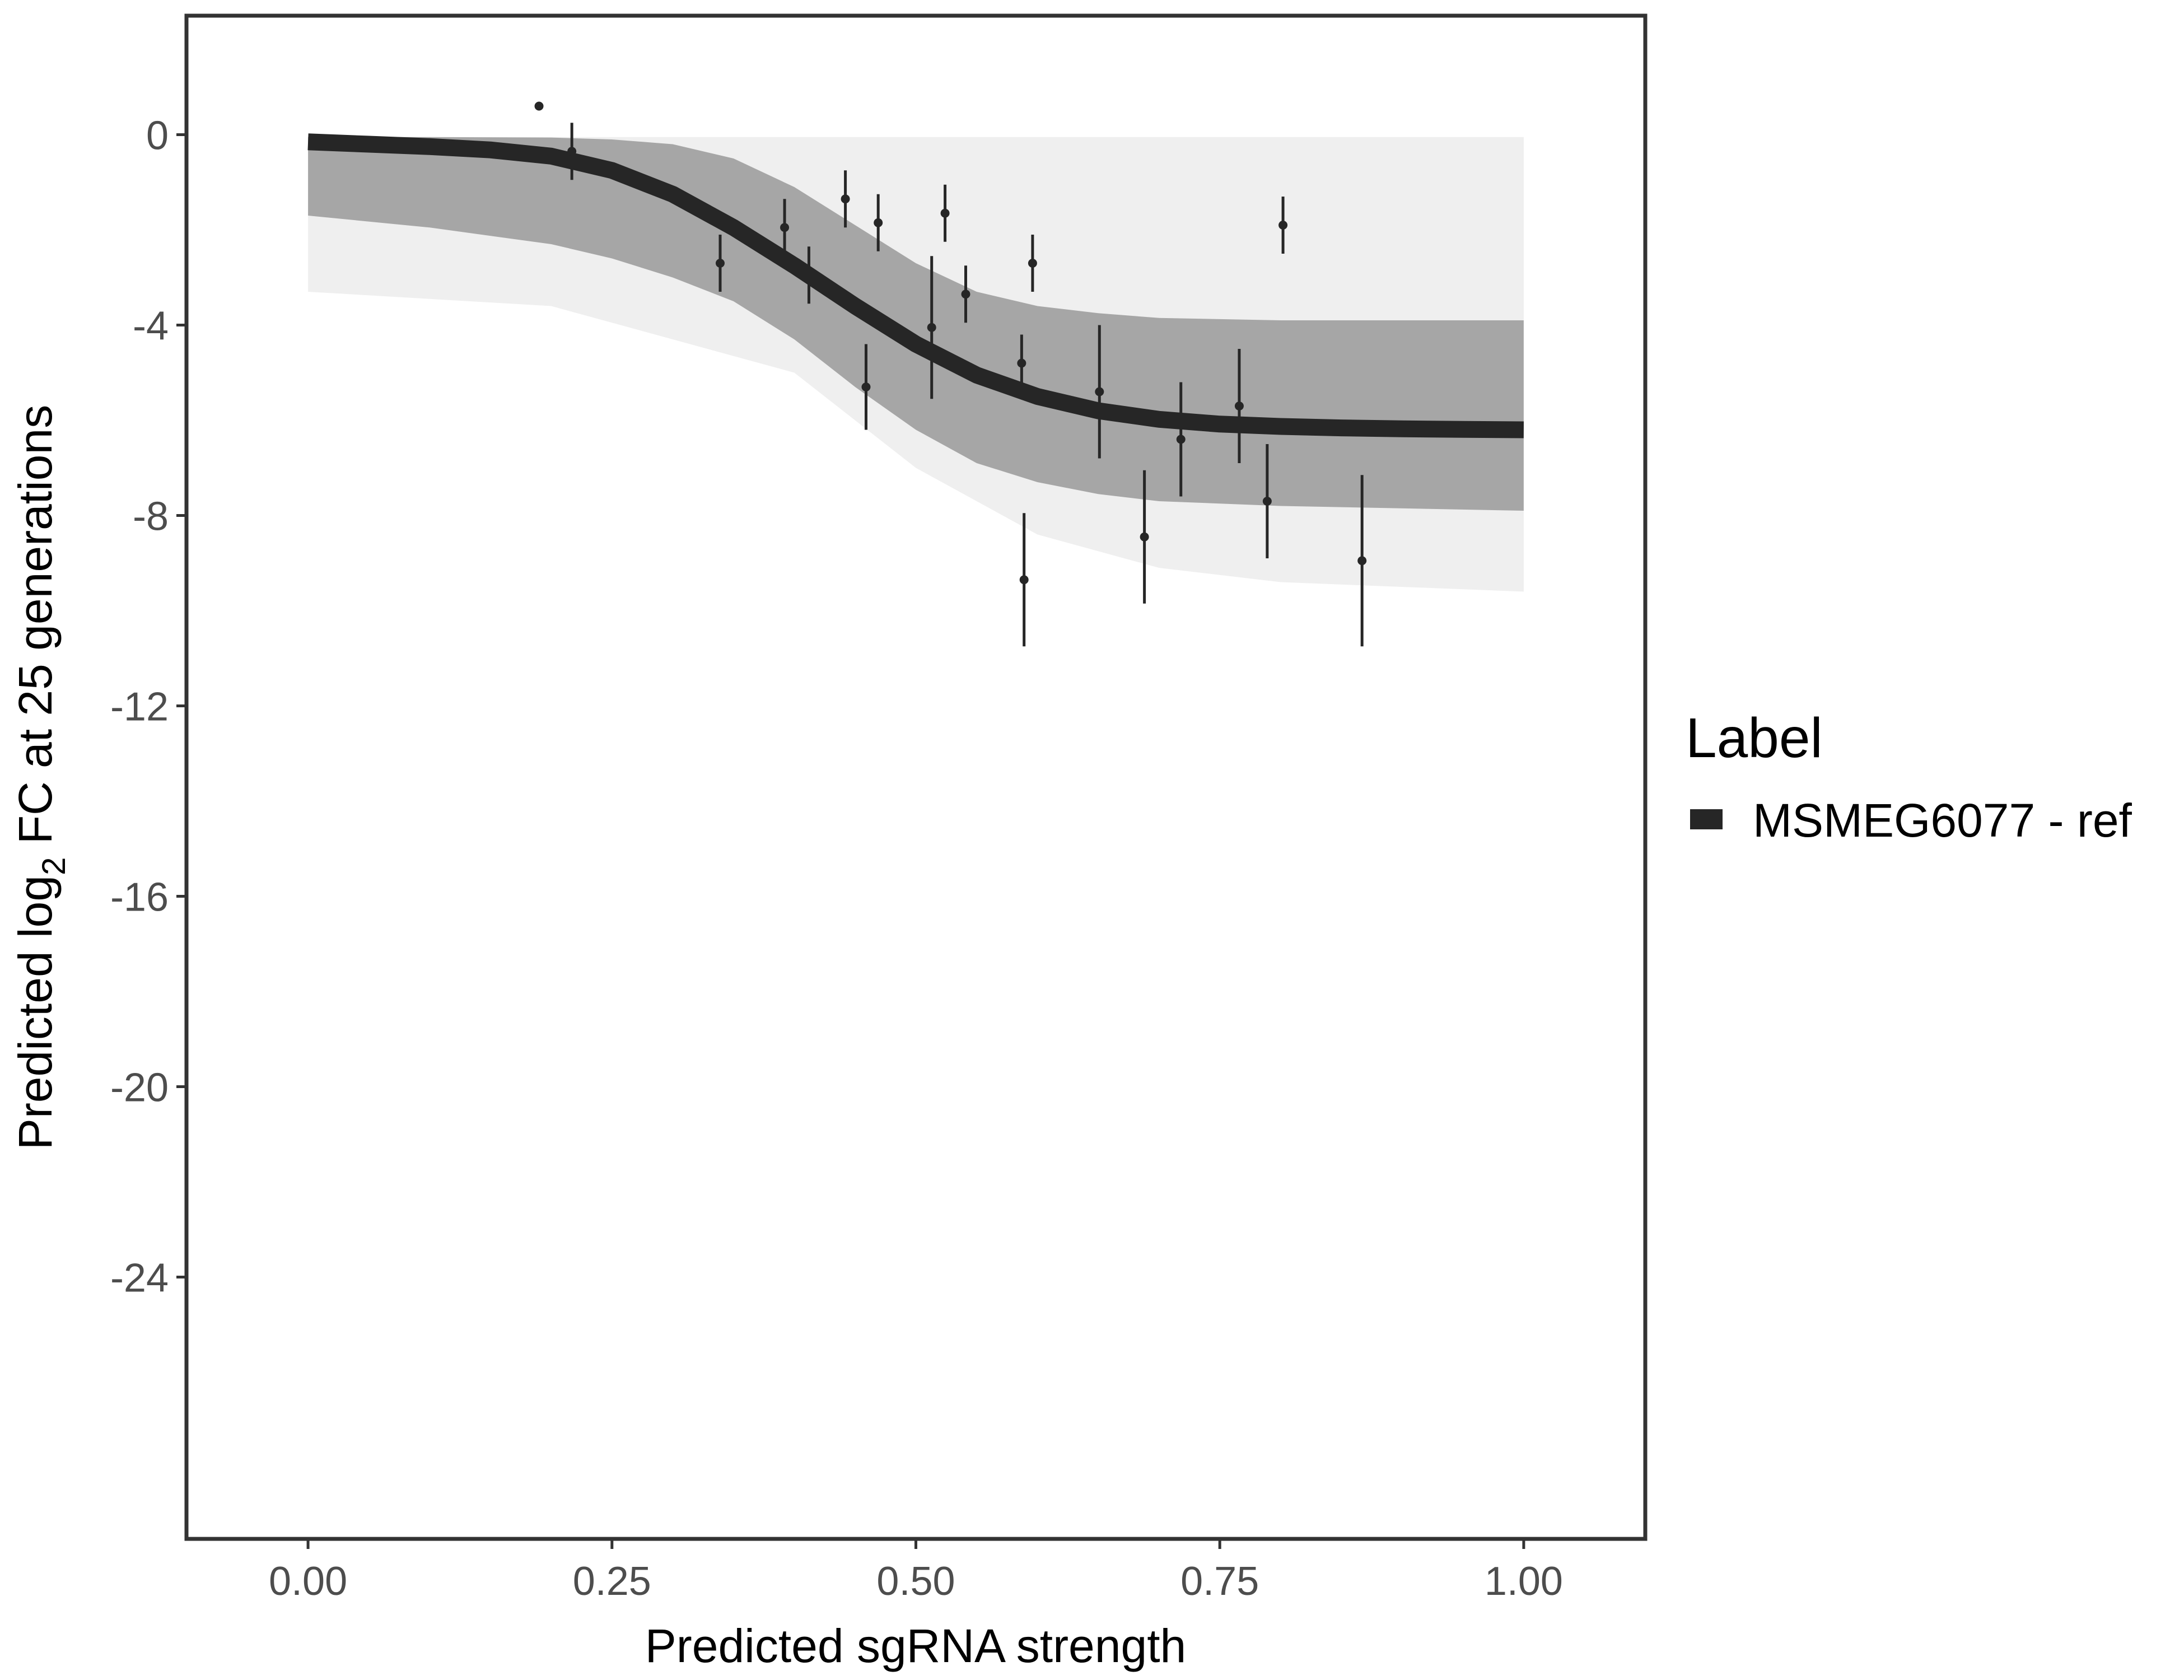 The image size is (2184, 1680). I want to click on y-tick-label: -8, so click(151, 517).